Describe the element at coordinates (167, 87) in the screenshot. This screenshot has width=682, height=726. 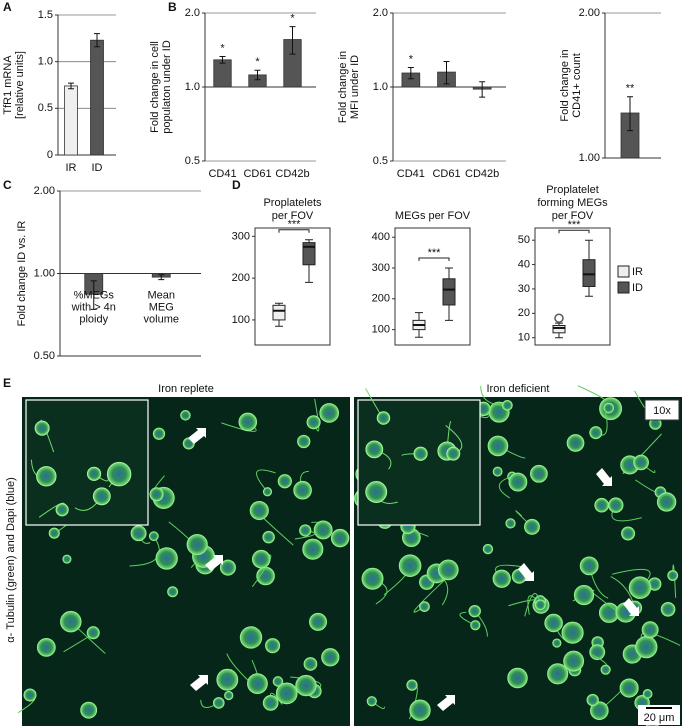
I see `y-axis-label: populaton under ID` at that location.